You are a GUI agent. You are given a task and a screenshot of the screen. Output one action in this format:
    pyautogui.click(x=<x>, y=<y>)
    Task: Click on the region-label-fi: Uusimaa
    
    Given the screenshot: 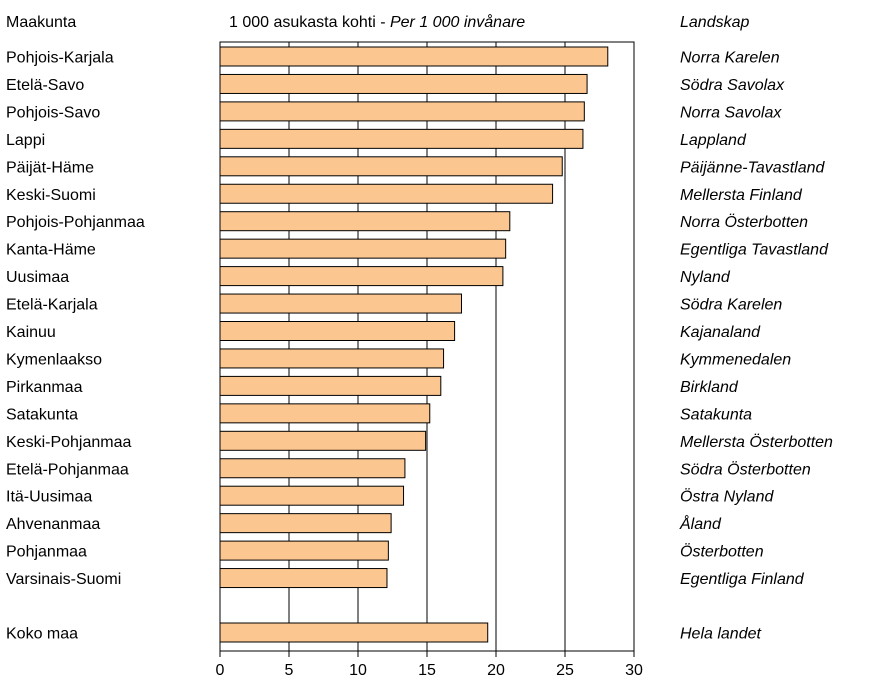 What is the action you would take?
    pyautogui.click(x=37, y=277)
    